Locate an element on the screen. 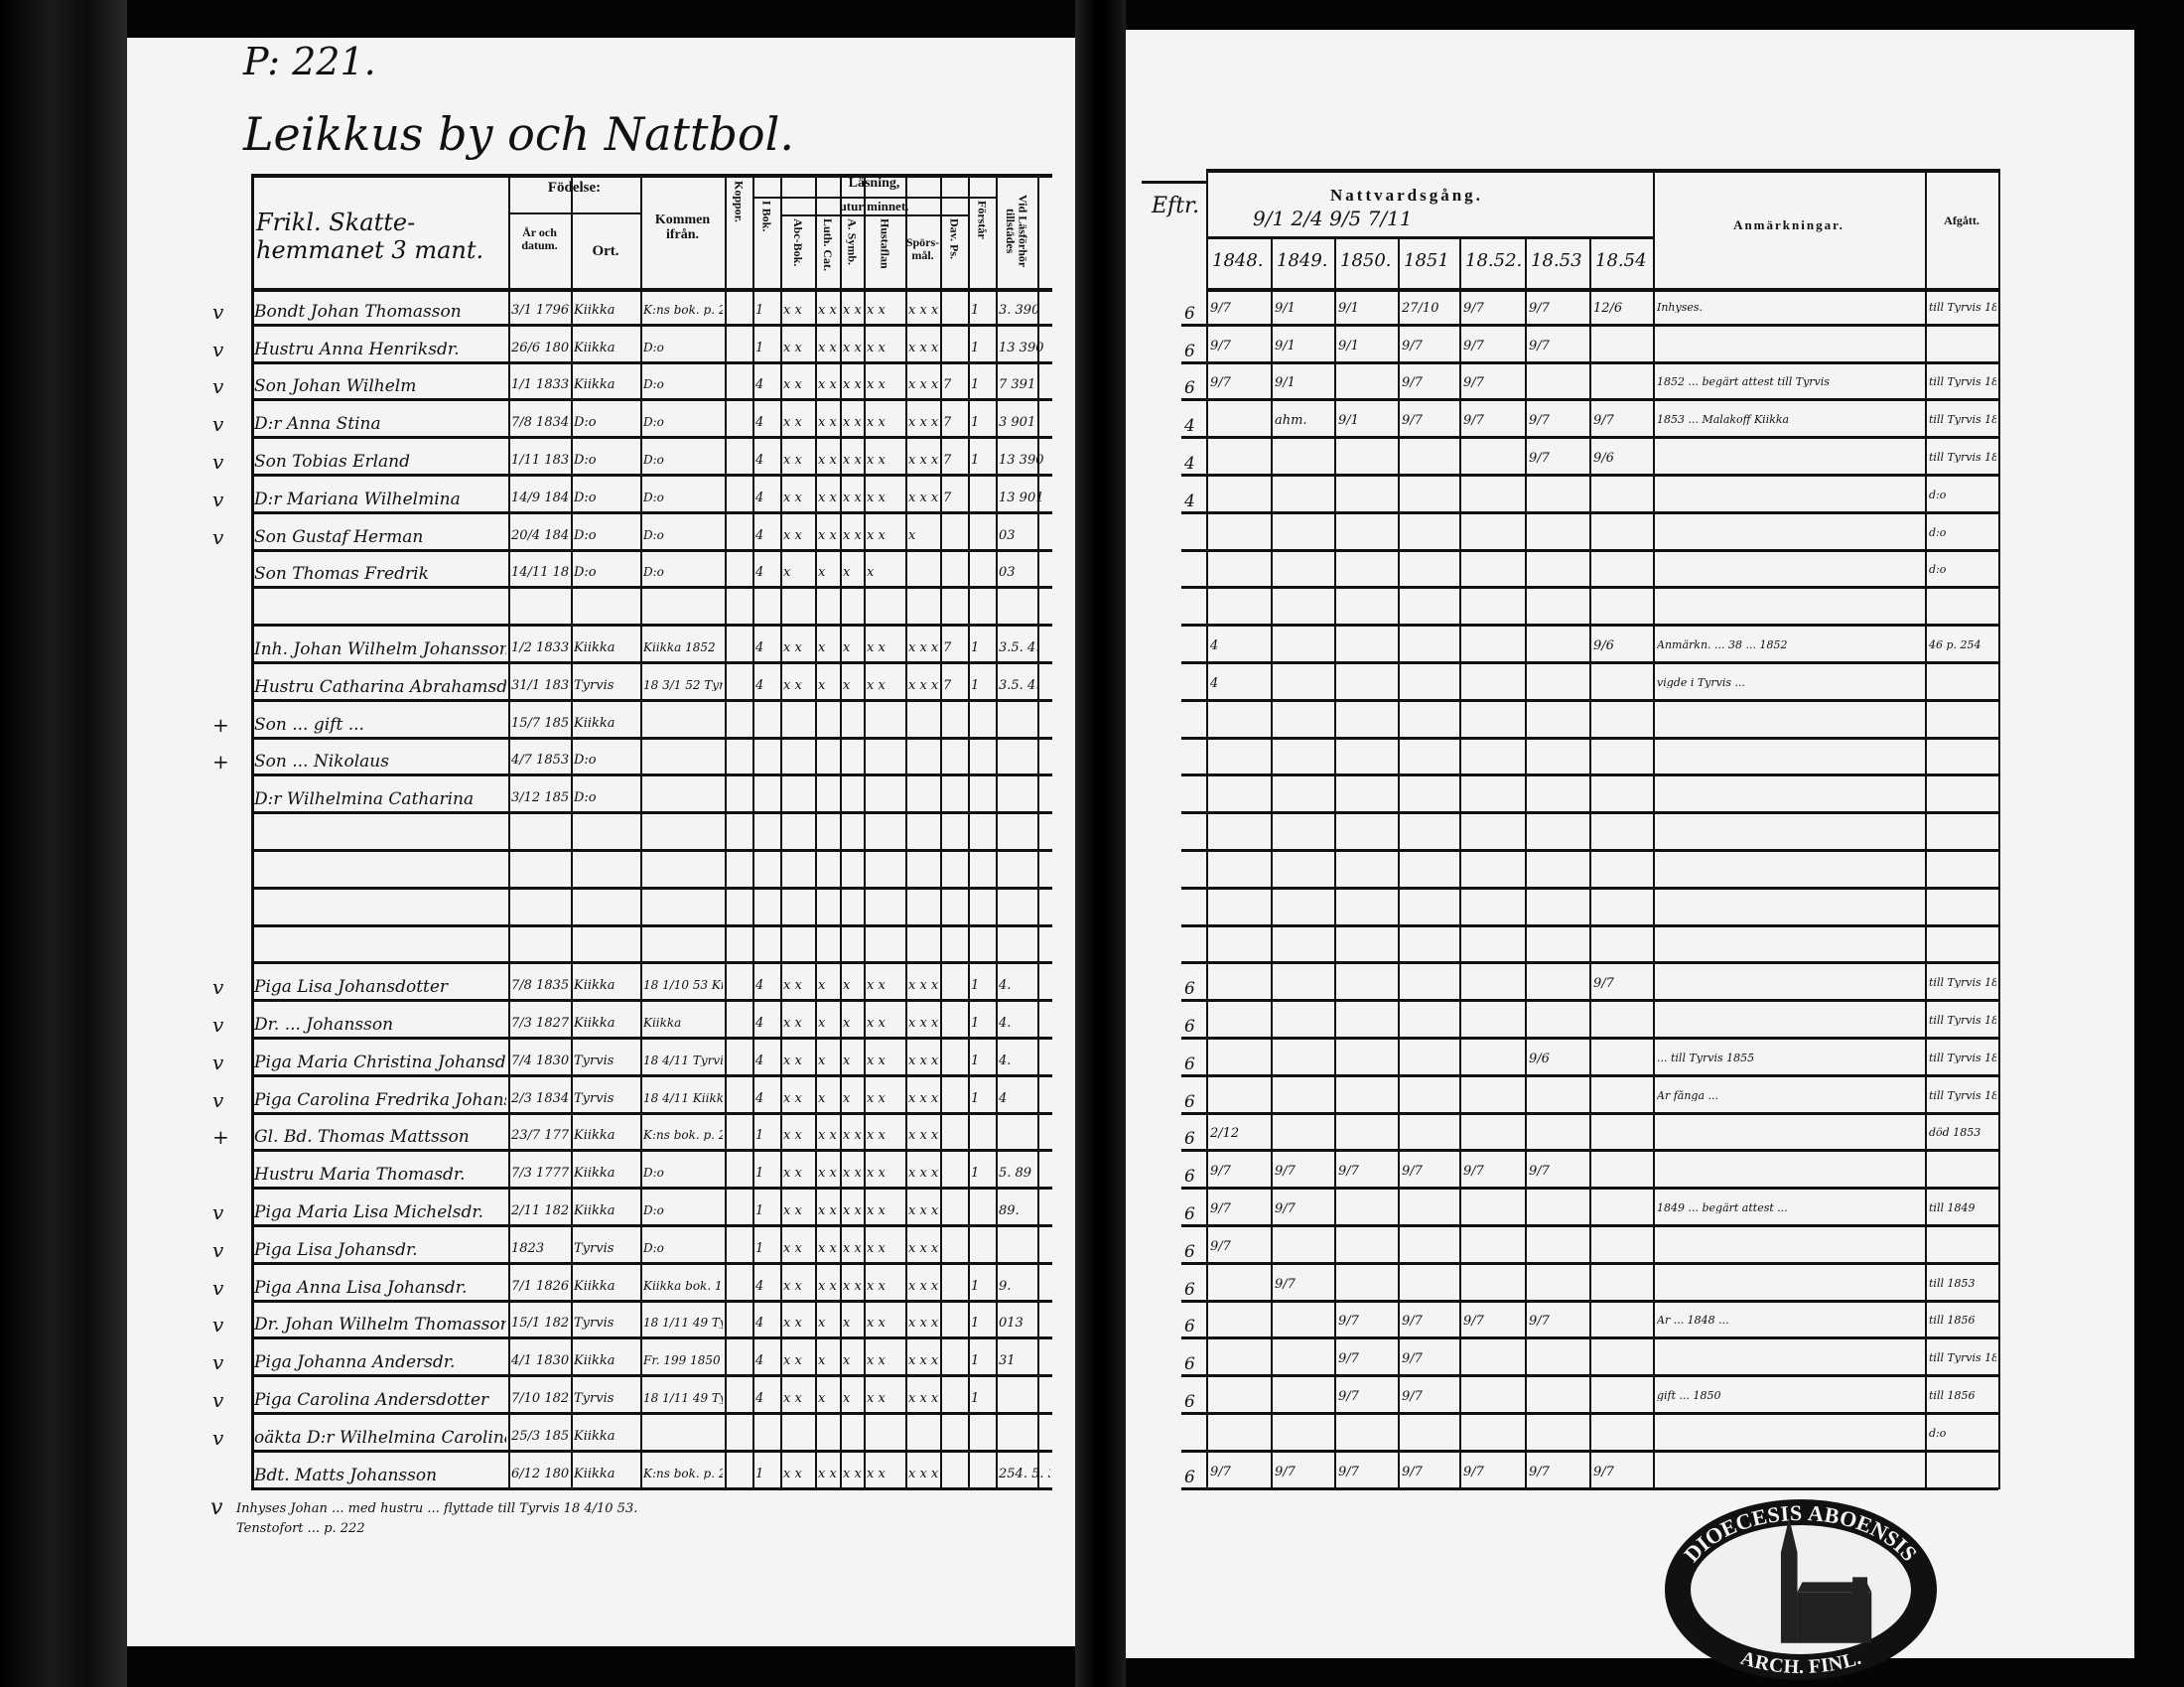  eftr-mark: 4 is located at coordinates (1189, 427).